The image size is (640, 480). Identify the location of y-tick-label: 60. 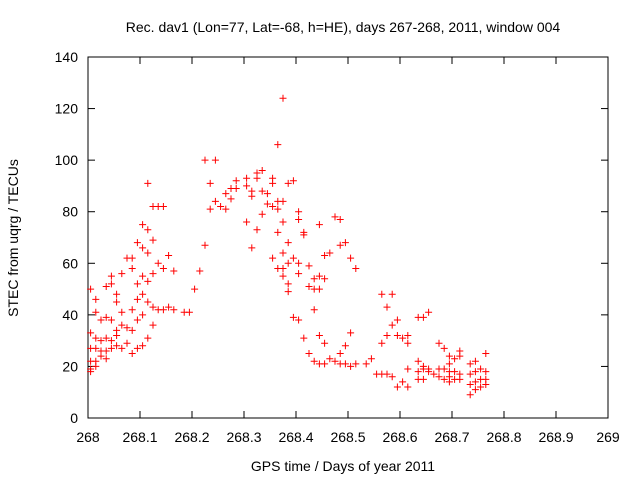
(70, 263).